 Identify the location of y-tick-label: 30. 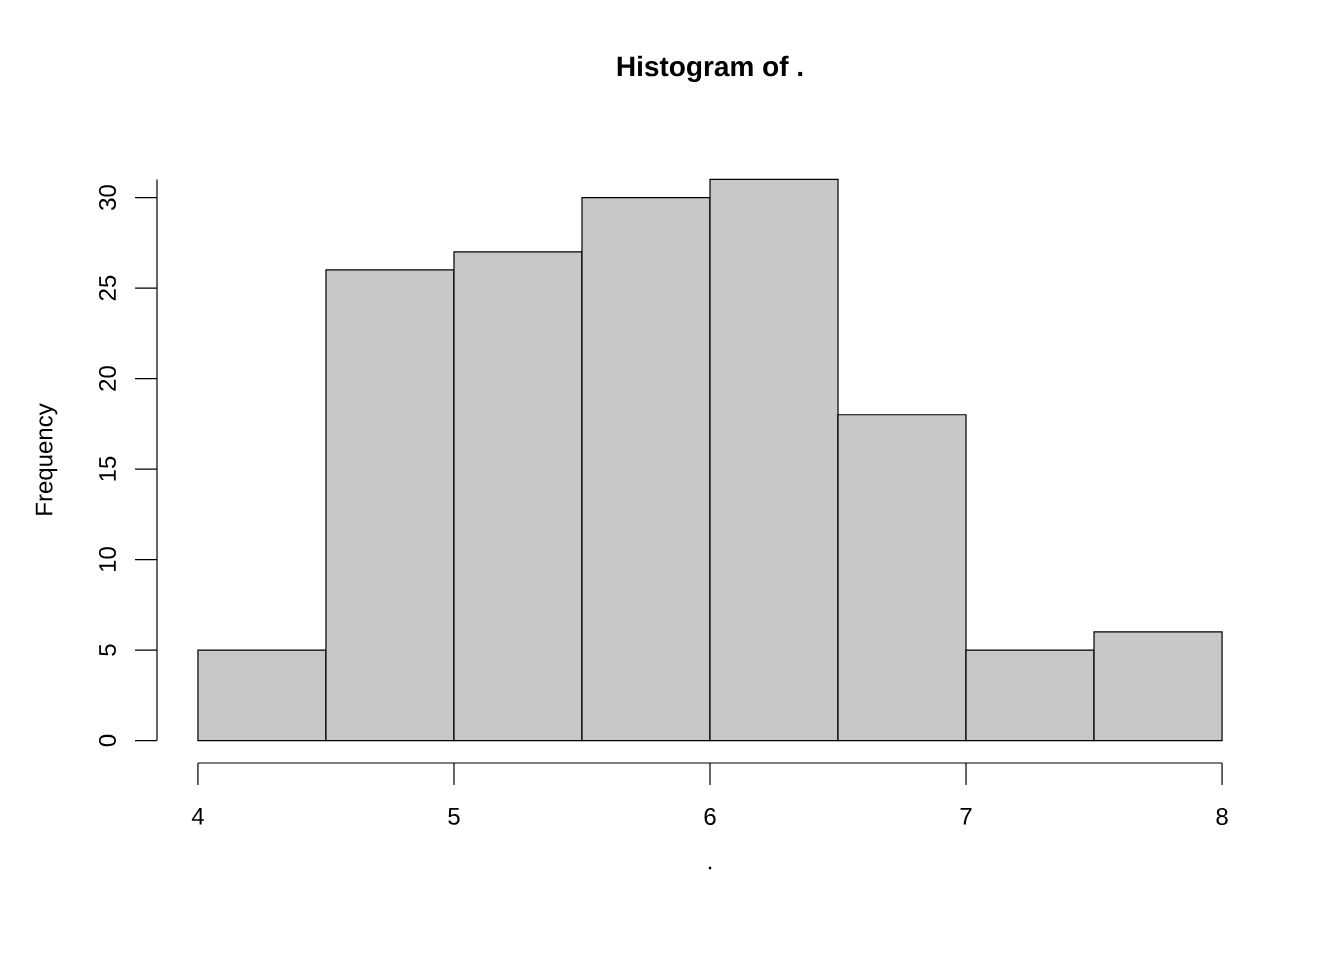
(107, 197).